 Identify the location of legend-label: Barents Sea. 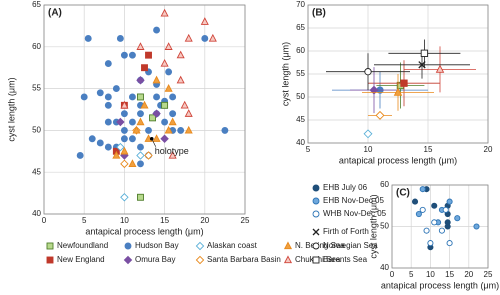
(345, 259).